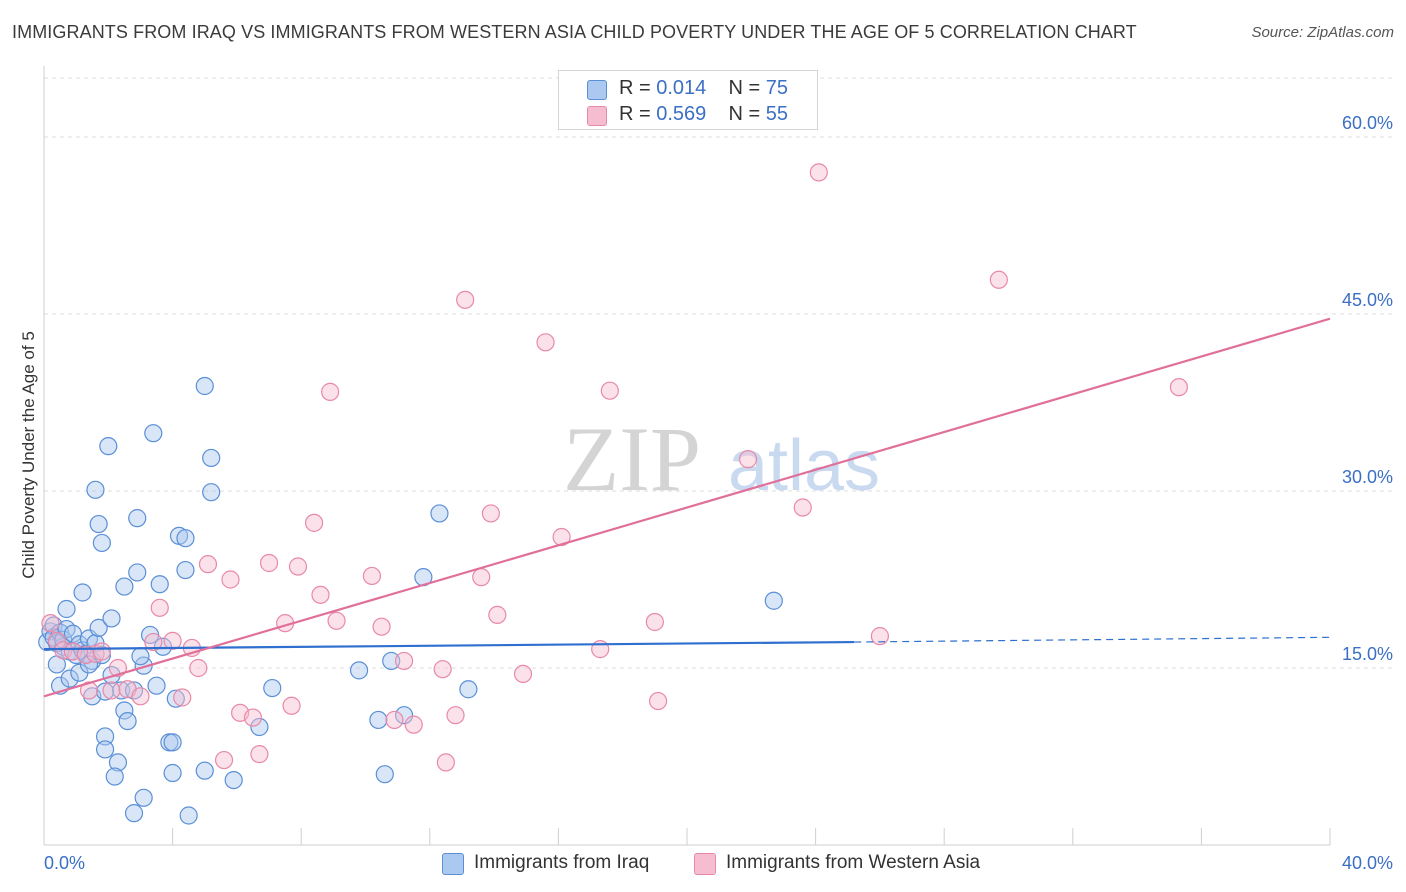 The image size is (1406, 892). I want to click on legend-text-iraq: R = 0.014 N = 75, so click(704, 88).